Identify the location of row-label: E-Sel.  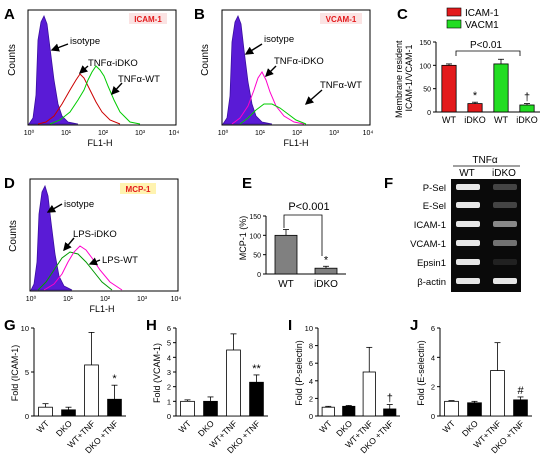
(434, 206).